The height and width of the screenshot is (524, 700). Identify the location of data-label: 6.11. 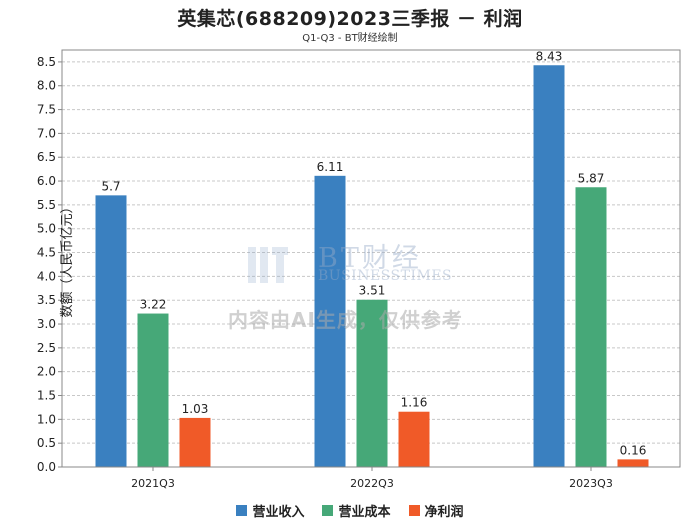
(330, 167).